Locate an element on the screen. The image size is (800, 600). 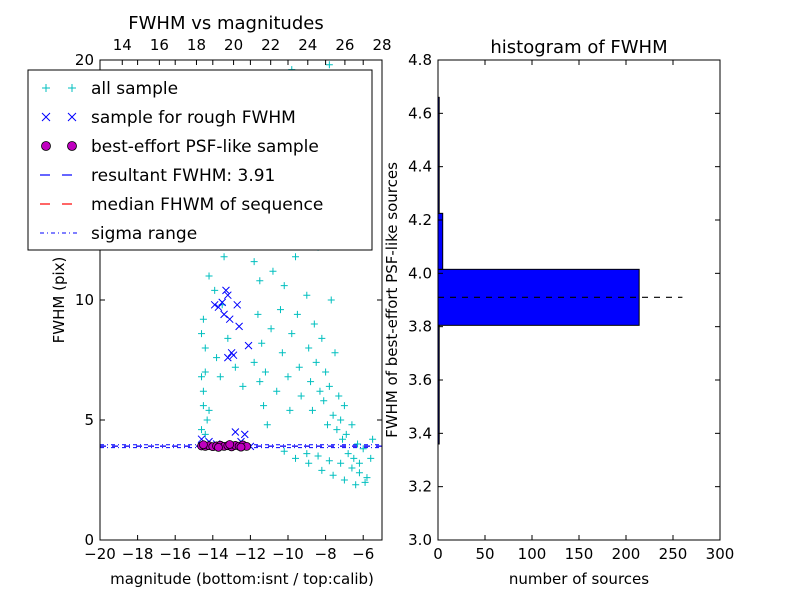
scatter-ylabel: FWHM (pix) is located at coordinates (59, 300).